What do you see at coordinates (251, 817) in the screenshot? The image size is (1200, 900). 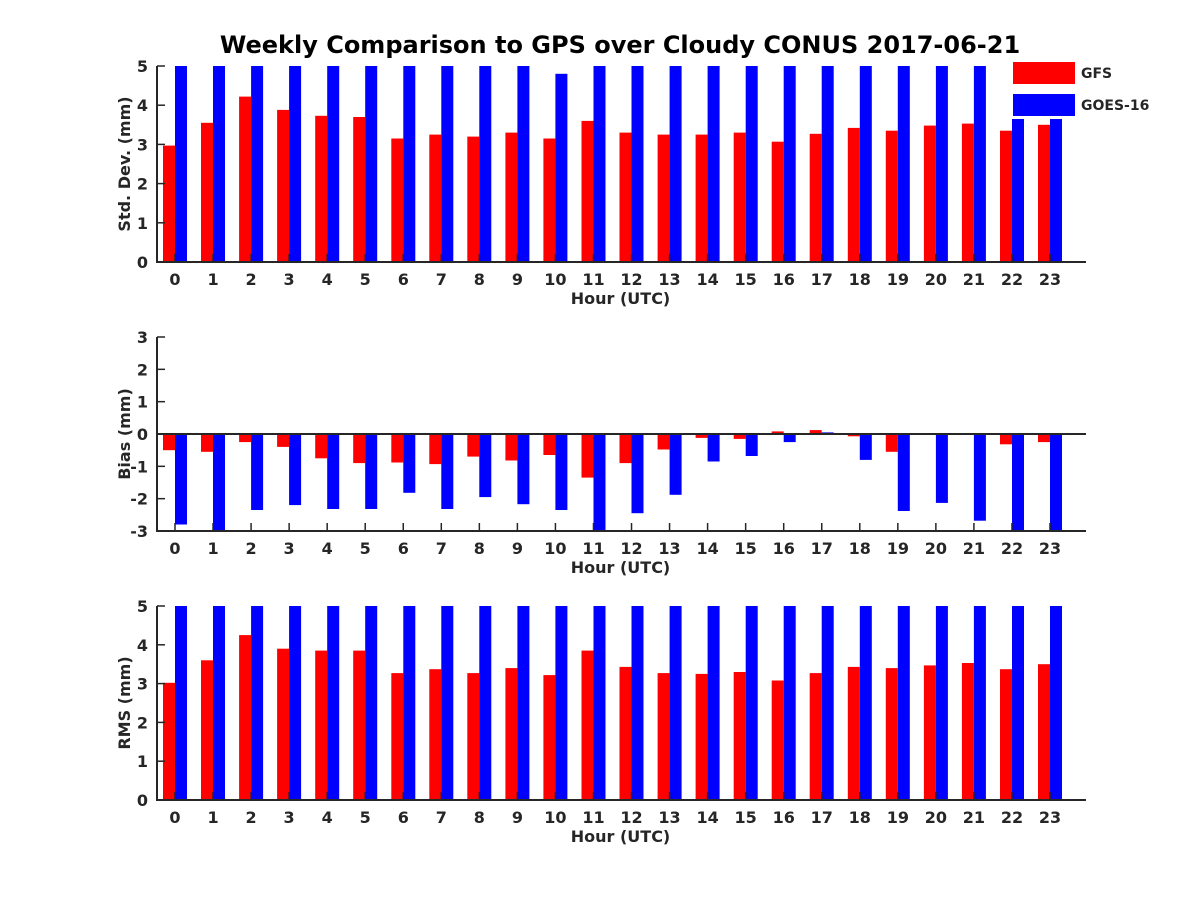 I see `rms-xtick-label: 2` at bounding box center [251, 817].